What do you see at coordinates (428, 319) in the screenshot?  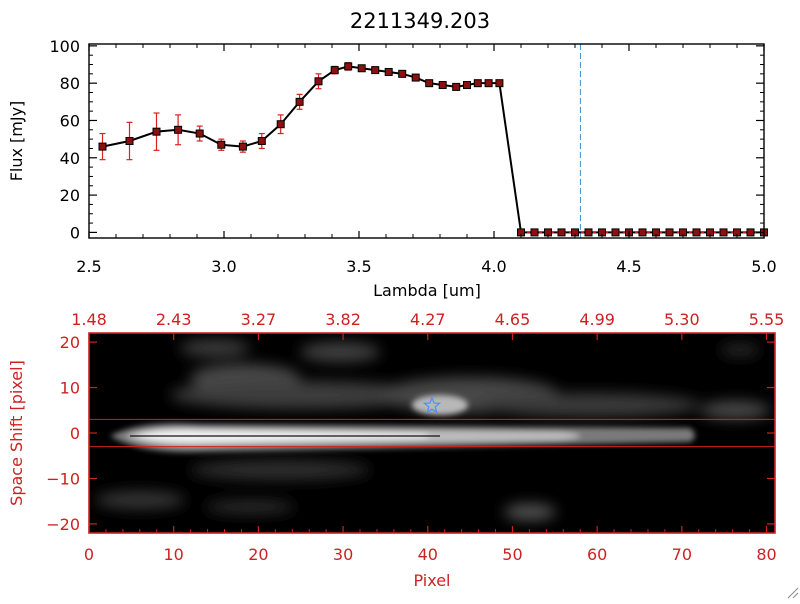 I see `top-tick-label: 4.27` at bounding box center [428, 319].